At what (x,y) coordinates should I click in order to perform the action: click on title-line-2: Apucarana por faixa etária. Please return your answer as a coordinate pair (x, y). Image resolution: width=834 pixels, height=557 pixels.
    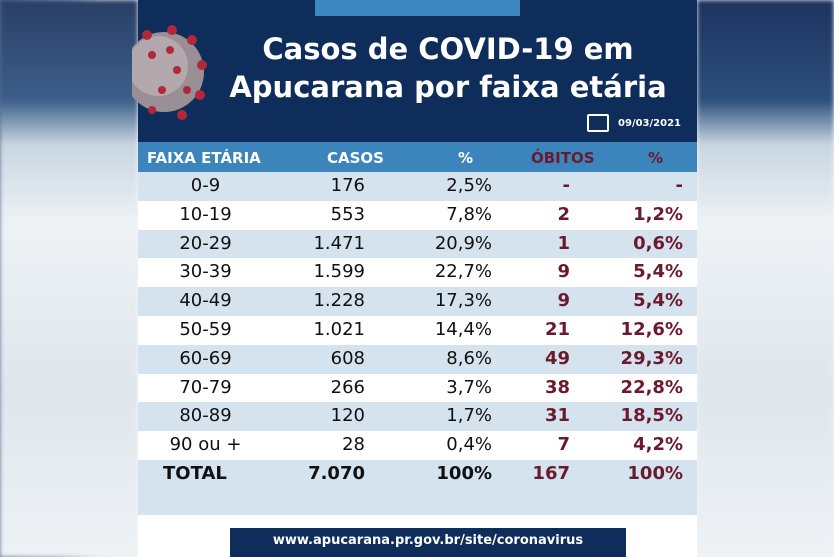
    Looking at the image, I should click on (448, 87).